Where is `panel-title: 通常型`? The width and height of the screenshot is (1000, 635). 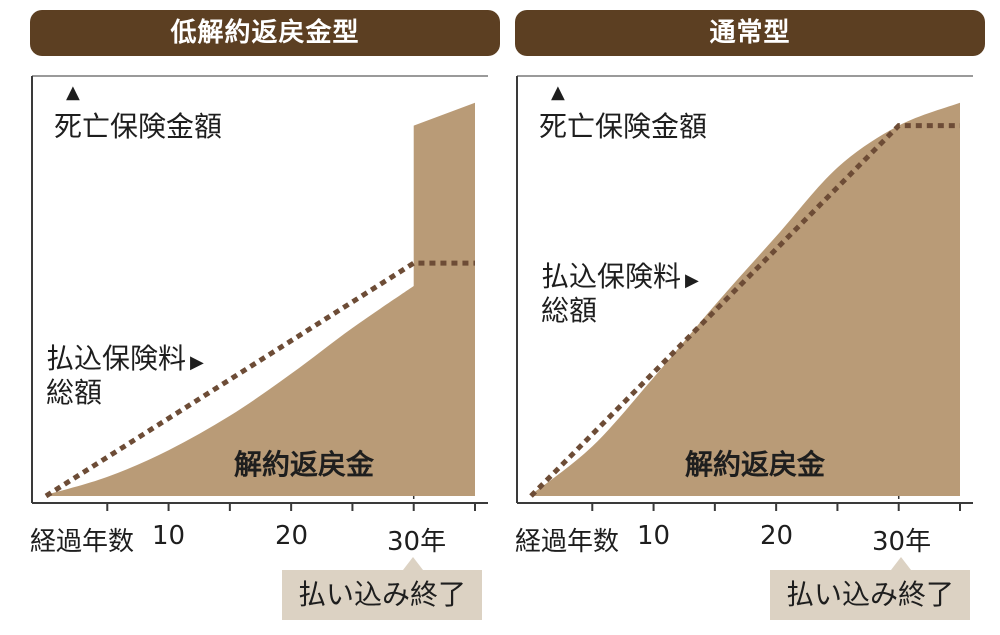
panel-title: 通常型 is located at coordinates (750, 33).